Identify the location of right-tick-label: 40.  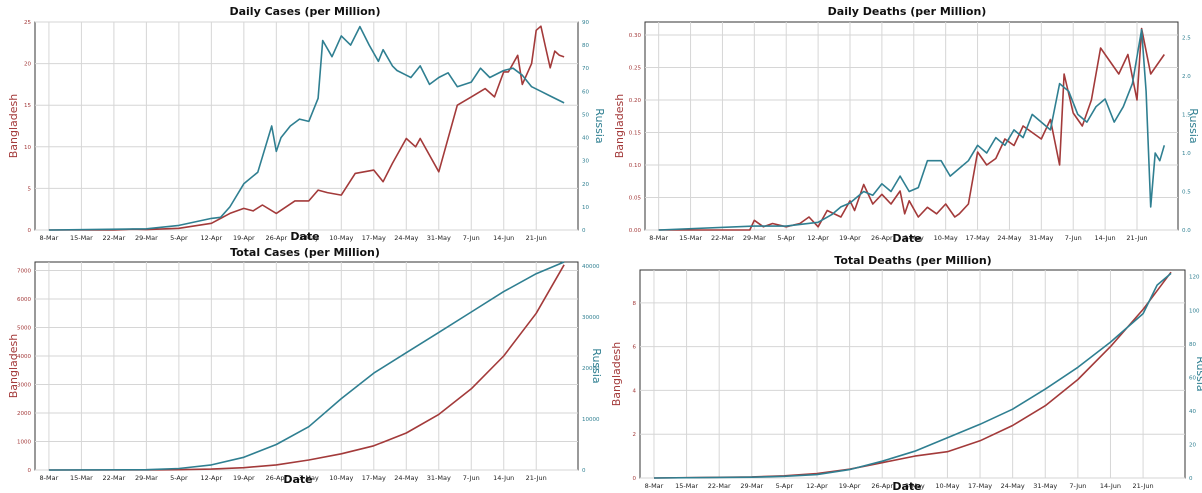
(1192, 412).